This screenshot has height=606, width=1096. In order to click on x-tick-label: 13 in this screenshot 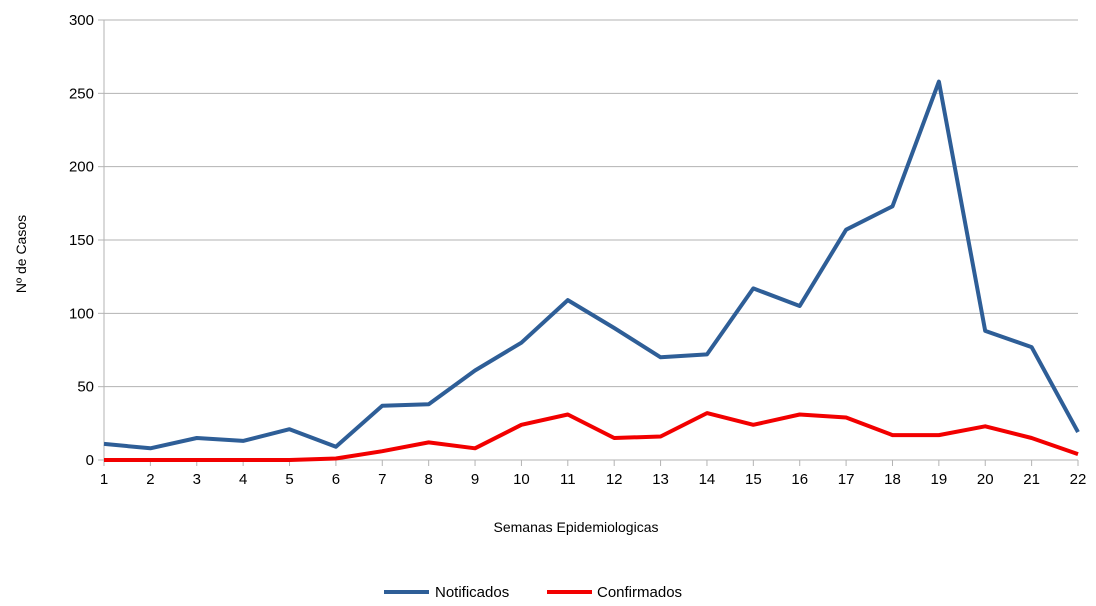, I will do `click(660, 479)`.